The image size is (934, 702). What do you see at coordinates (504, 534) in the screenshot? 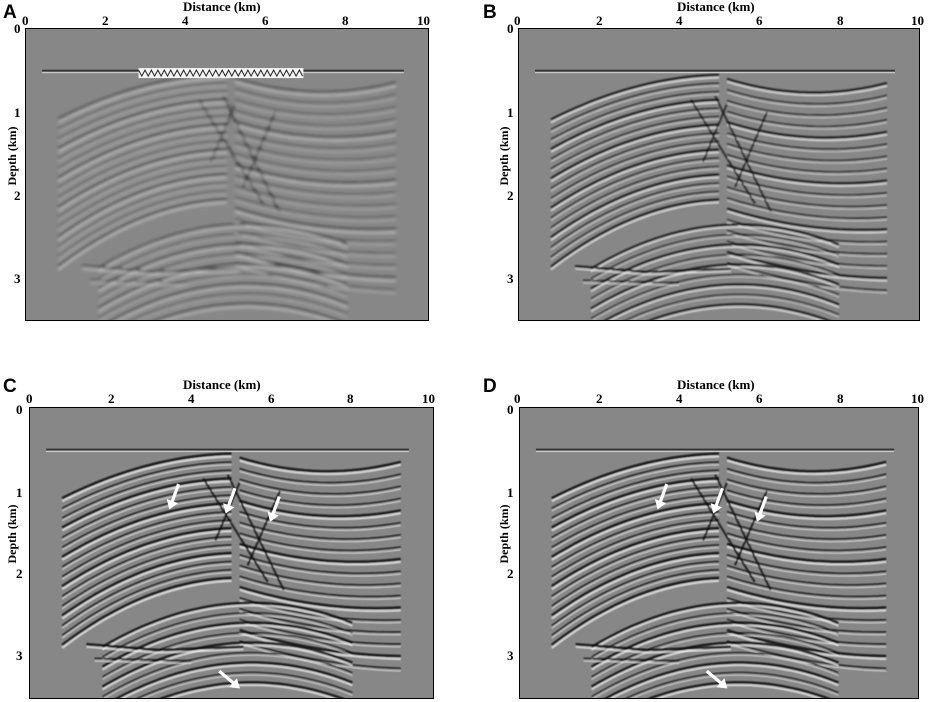
I see `y-axis-title-d: Depth (km)` at bounding box center [504, 534].